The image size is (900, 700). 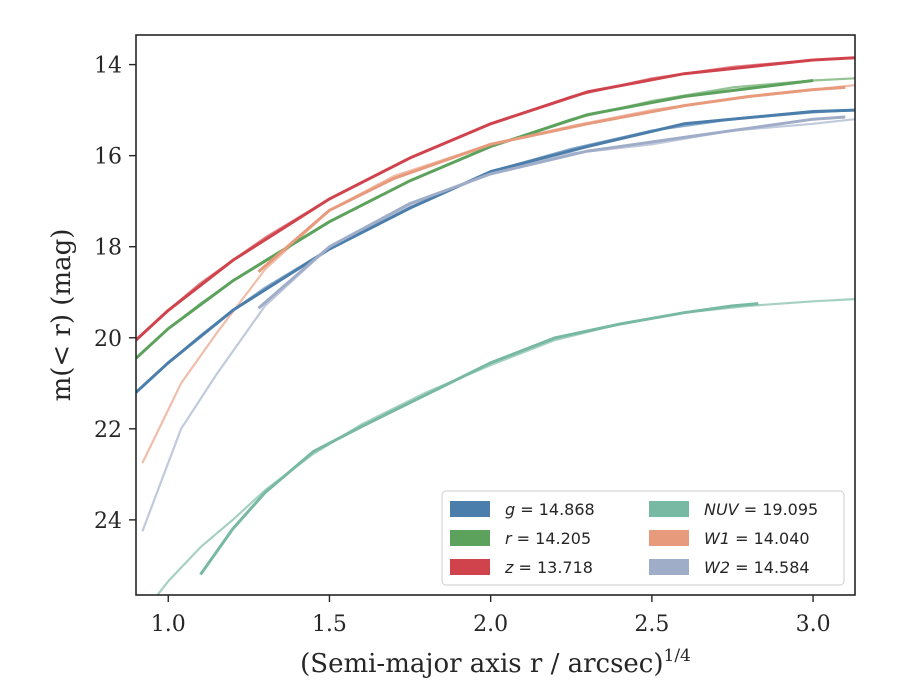 I want to click on legend-swatch-r, so click(x=470, y=538).